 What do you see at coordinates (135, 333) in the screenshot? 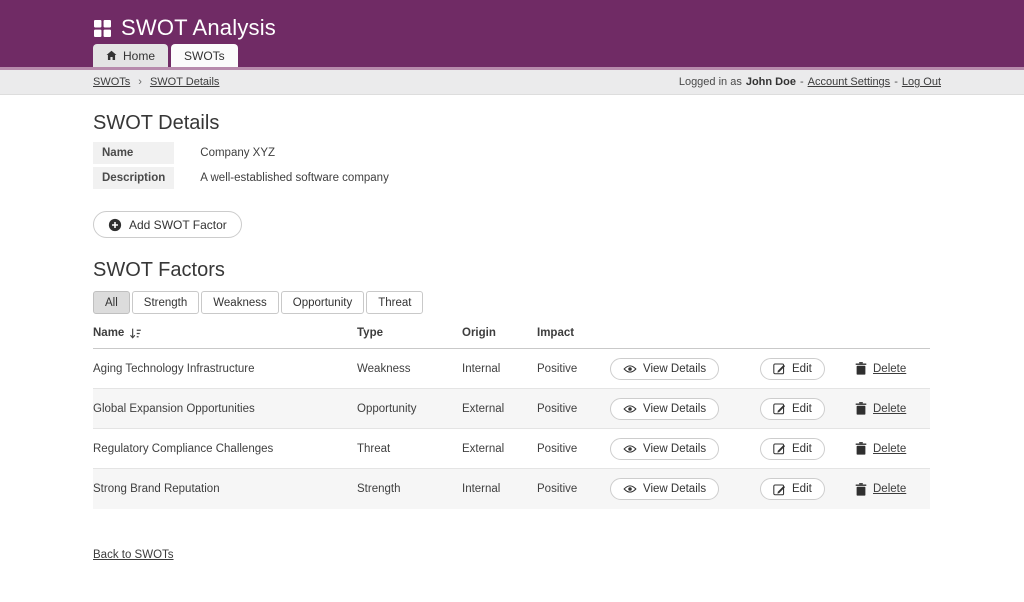
I see `sort-icon` at bounding box center [135, 333].